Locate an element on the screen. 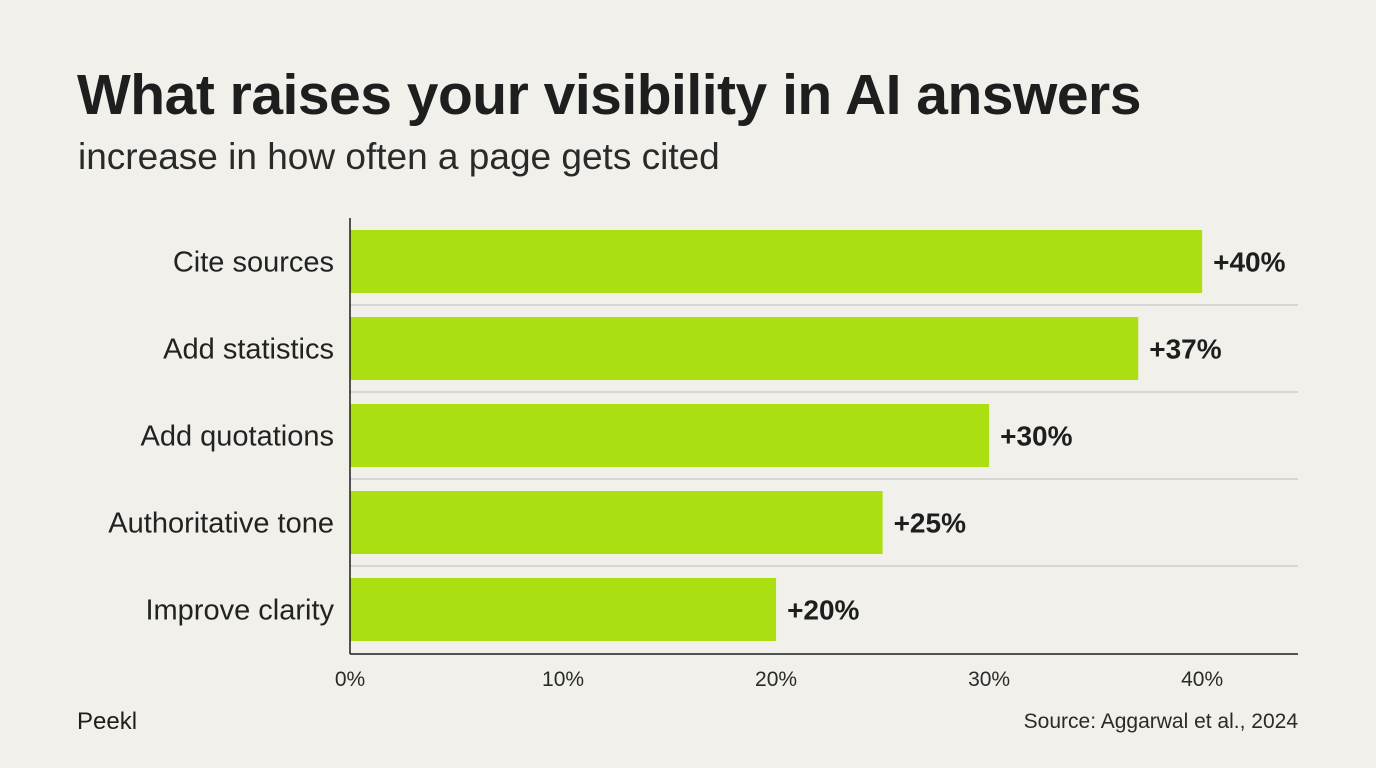  category-label: Add statistics is located at coordinates (248, 350).